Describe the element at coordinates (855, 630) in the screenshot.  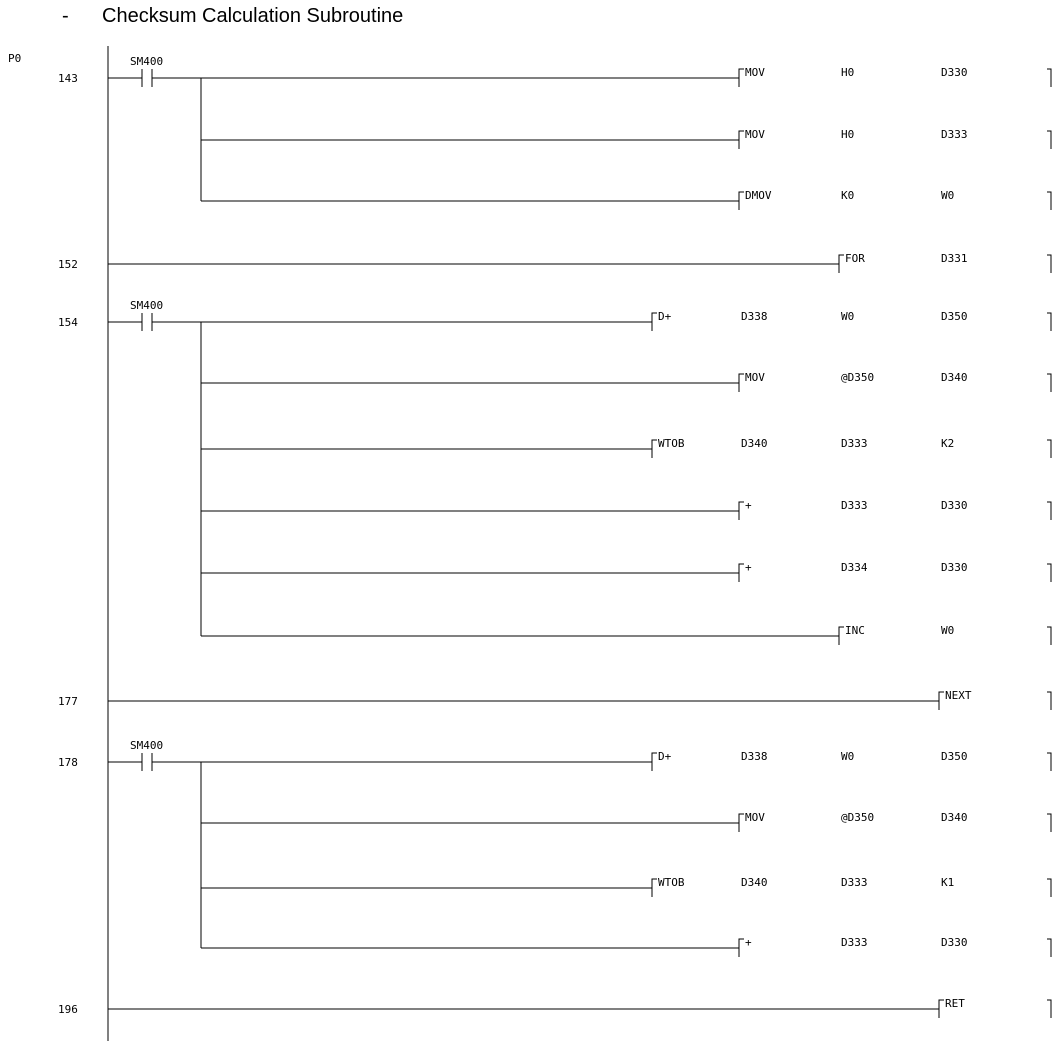
I see `instruction-op: INC` at that location.